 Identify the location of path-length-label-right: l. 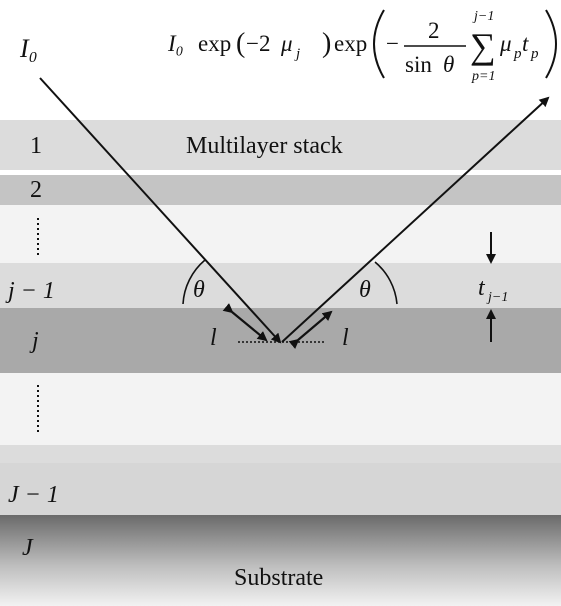
(345, 338).